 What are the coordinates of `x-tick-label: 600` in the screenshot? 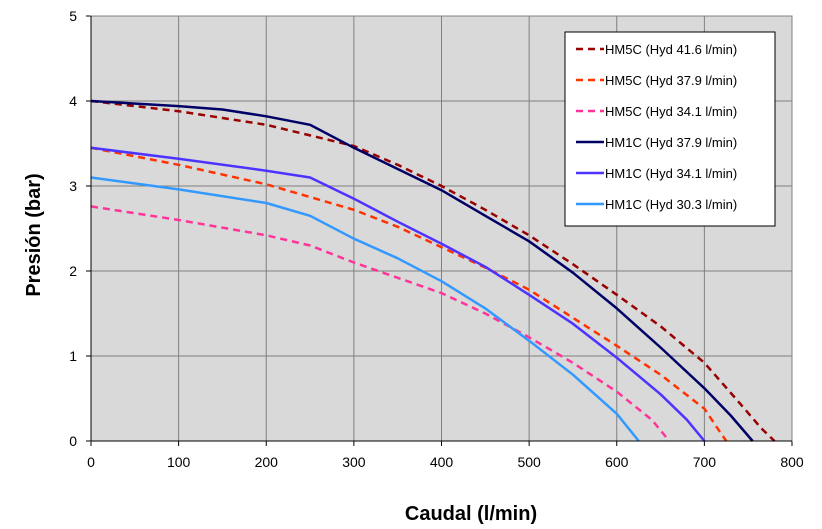 It's located at (617, 462).